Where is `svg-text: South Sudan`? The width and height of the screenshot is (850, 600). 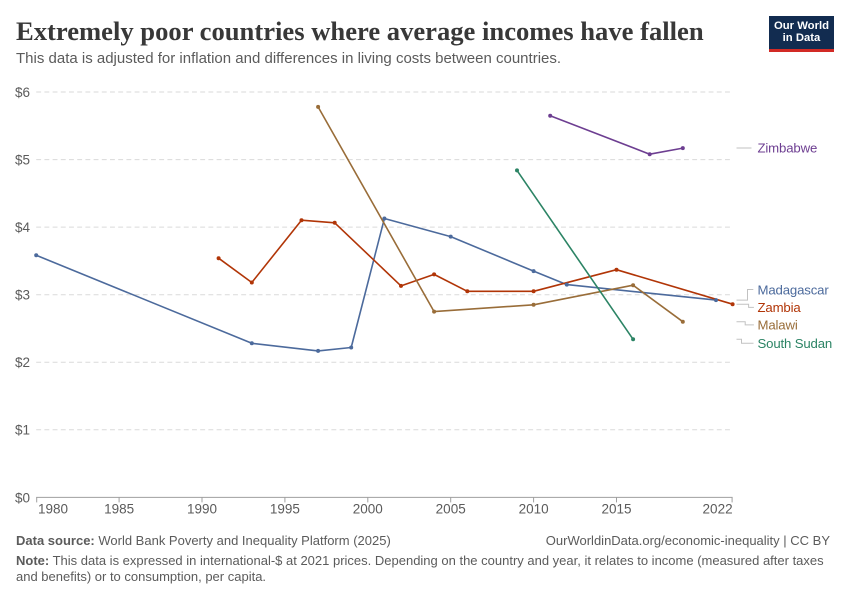 svg-text: South Sudan is located at coordinates (795, 343).